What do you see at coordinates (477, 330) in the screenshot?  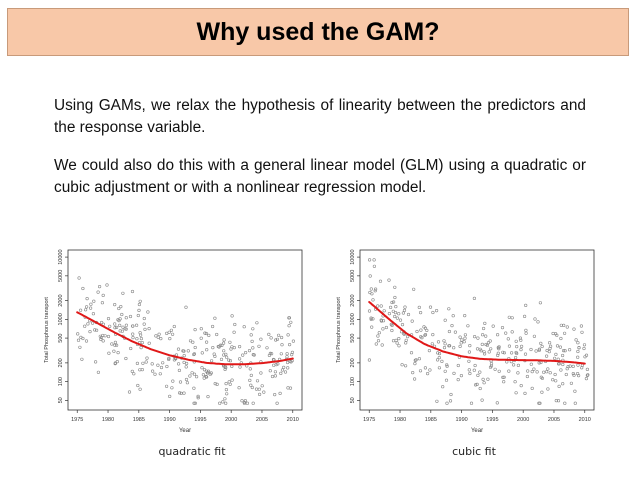 I see `plot-frame` at bounding box center [477, 330].